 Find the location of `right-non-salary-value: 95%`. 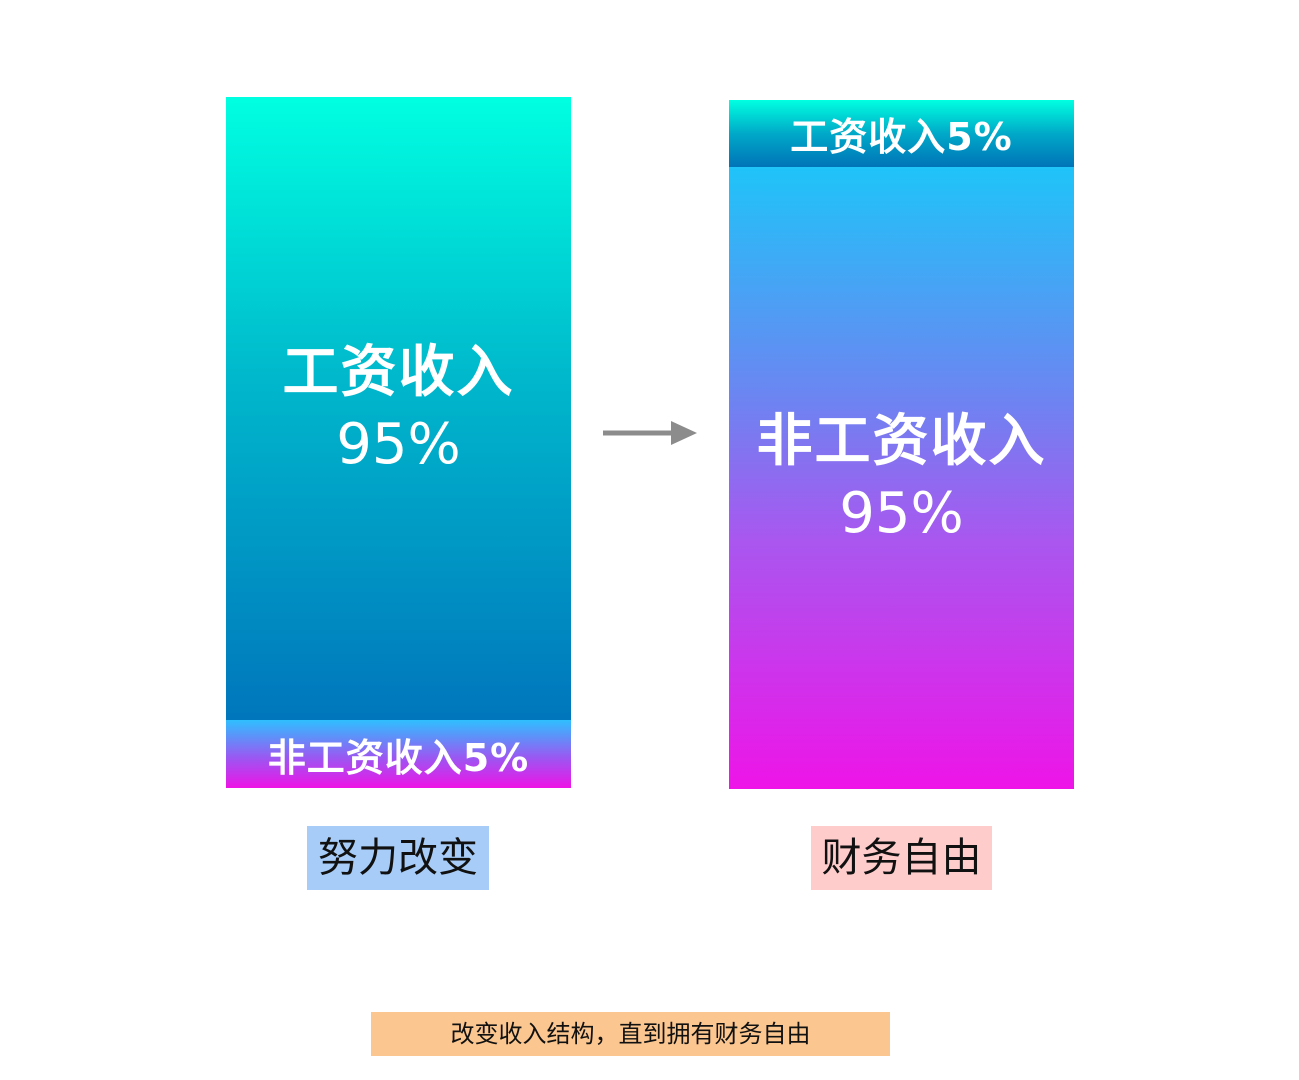

right-non-salary-value: 95% is located at coordinates (901, 513).